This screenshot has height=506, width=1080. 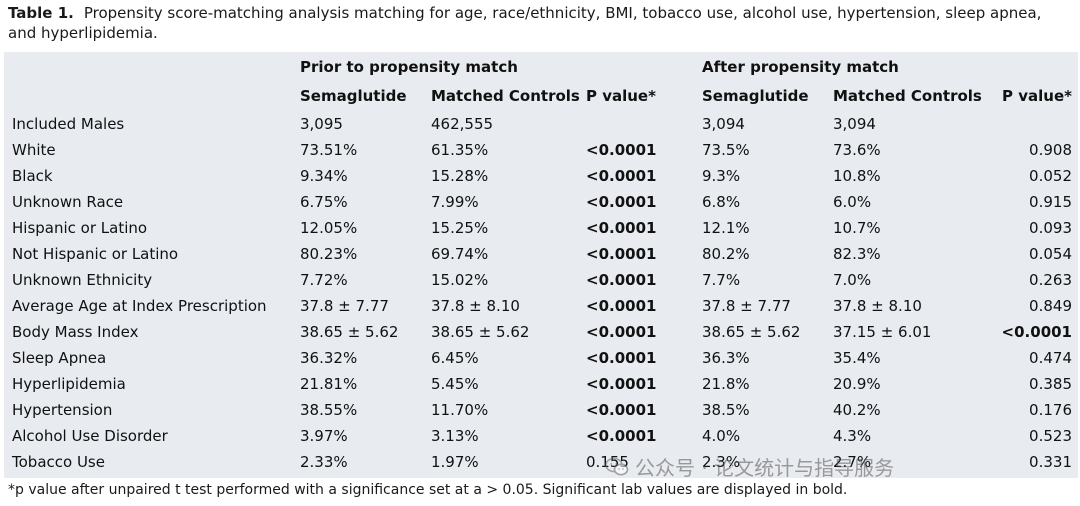 What do you see at coordinates (152, 66) in the screenshot?
I see `group-header-empty` at bounding box center [152, 66].